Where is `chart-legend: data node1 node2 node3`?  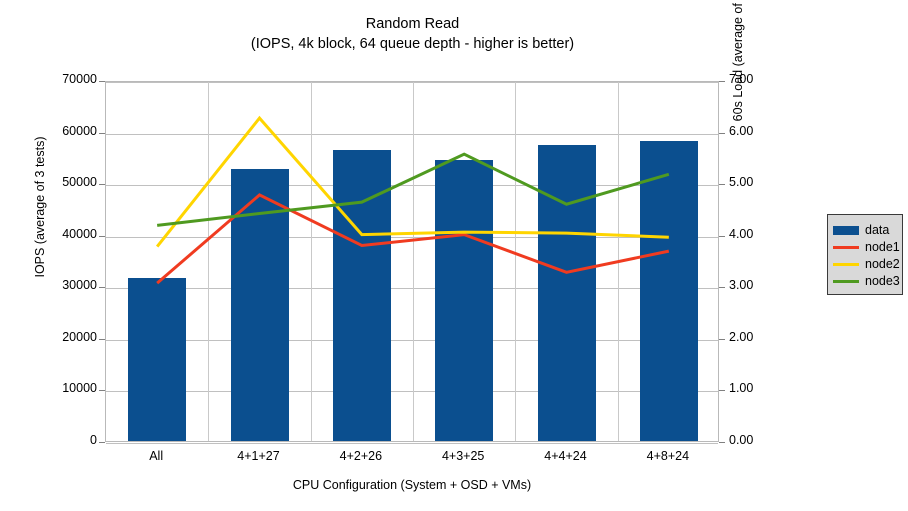
chart-legend: data node1 node2 node3 is located at coordinates (865, 254).